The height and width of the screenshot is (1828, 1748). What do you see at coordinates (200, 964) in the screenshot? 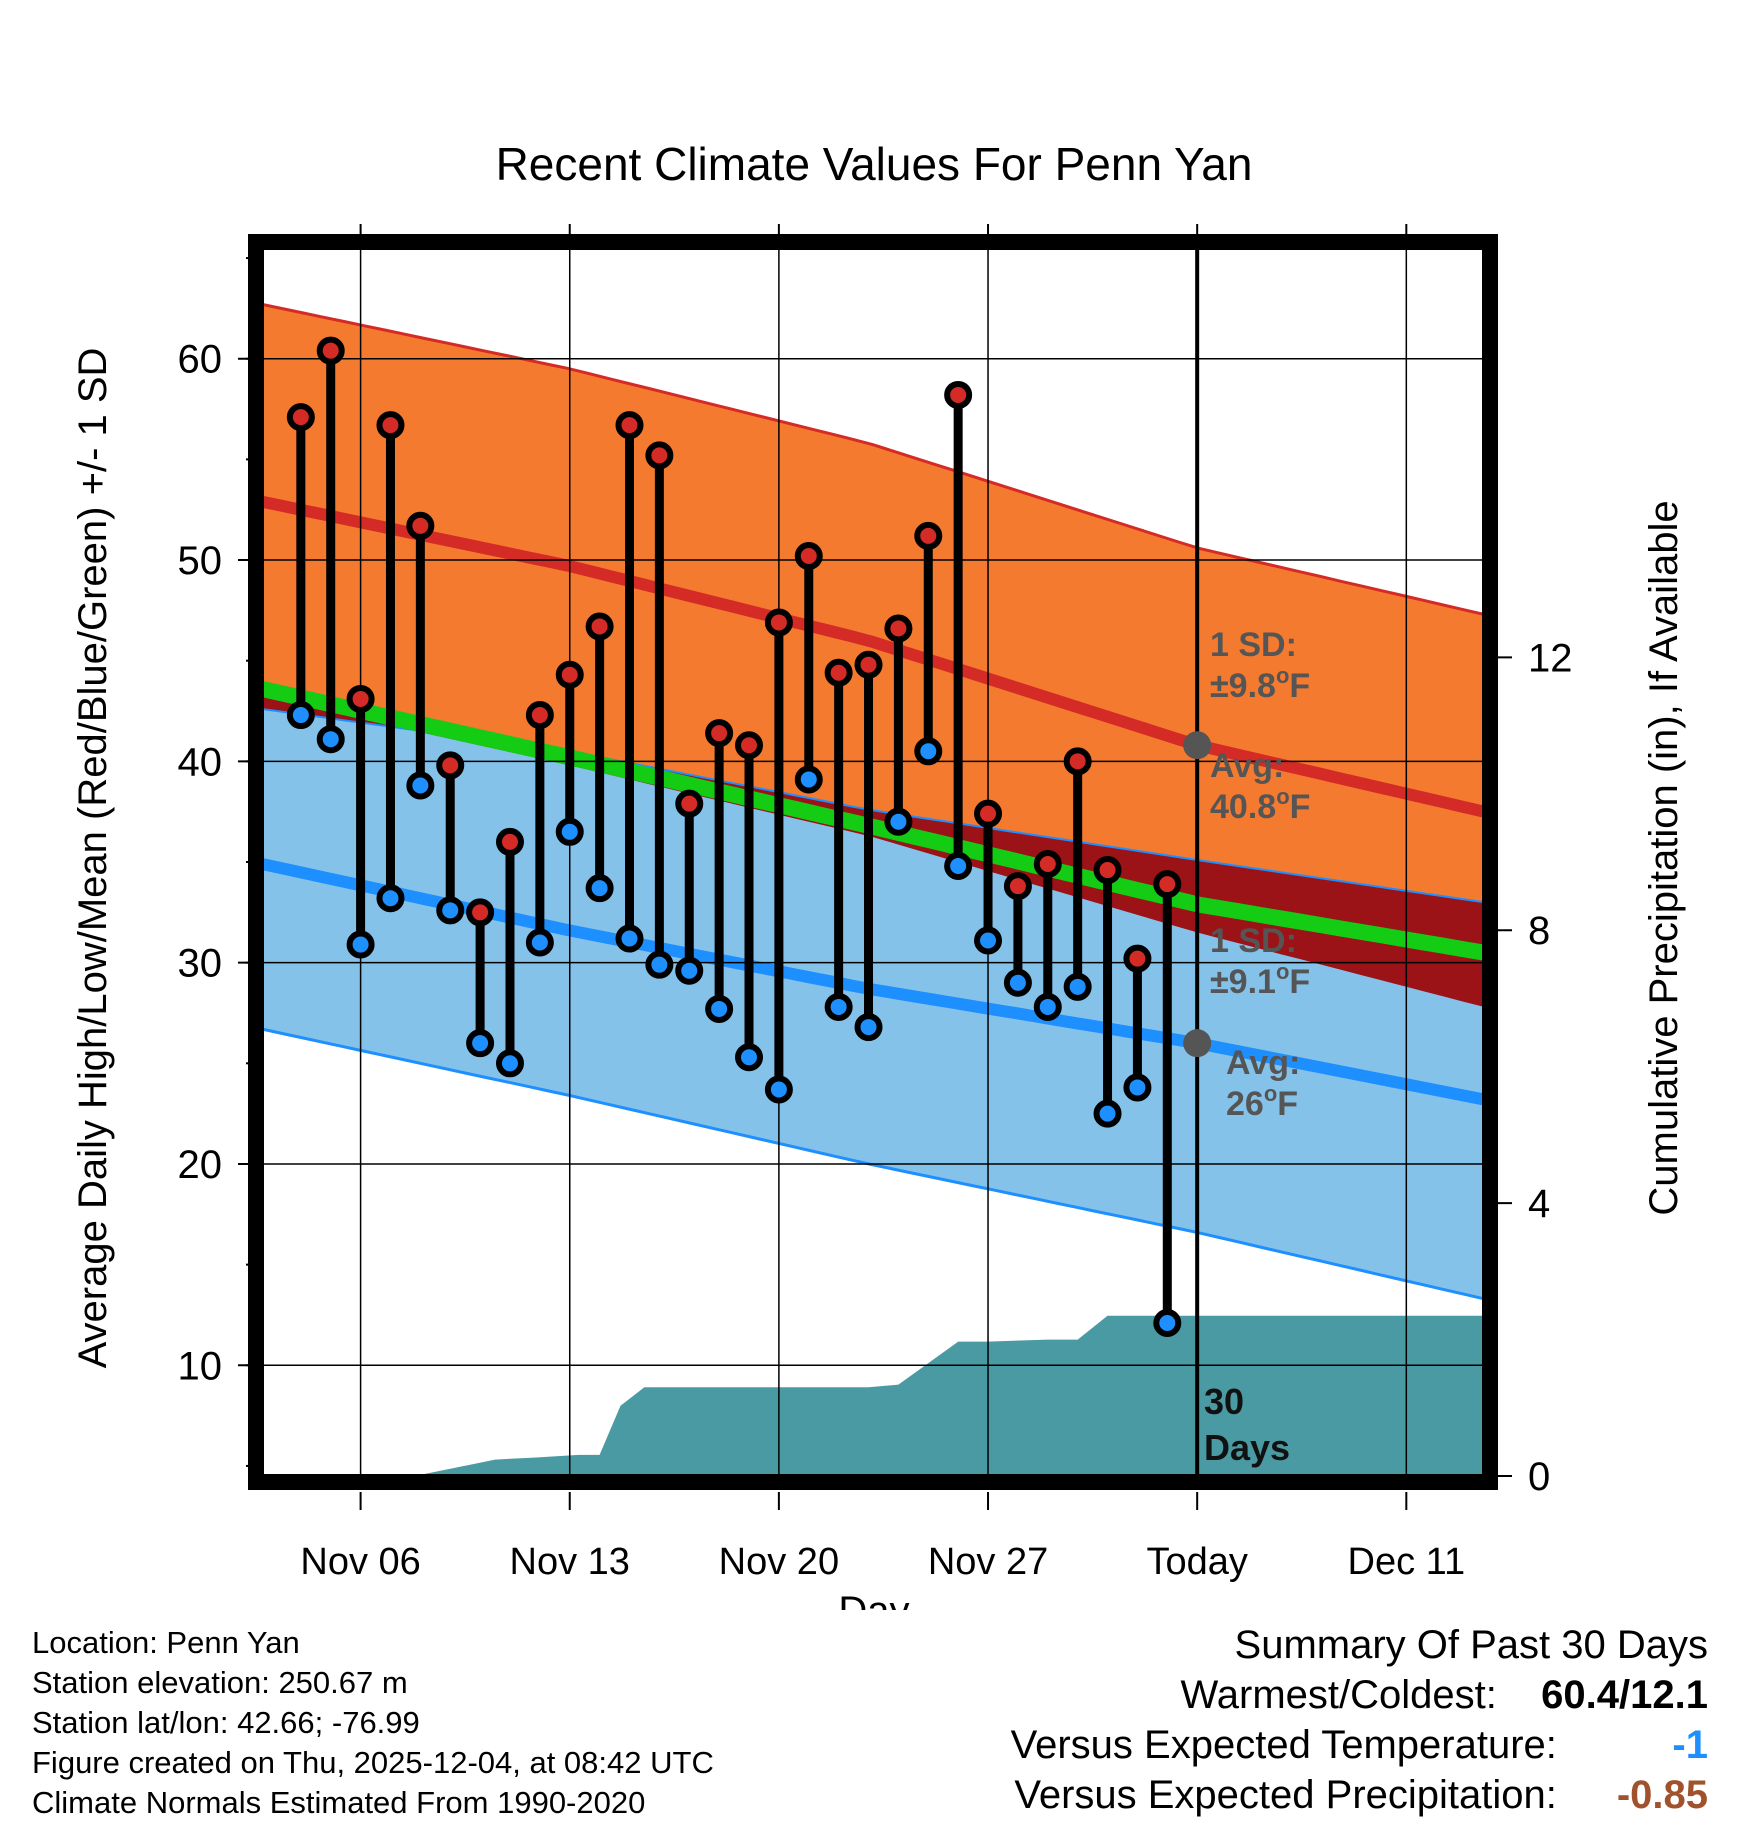
I see `y-tick-label: 30` at bounding box center [200, 964].